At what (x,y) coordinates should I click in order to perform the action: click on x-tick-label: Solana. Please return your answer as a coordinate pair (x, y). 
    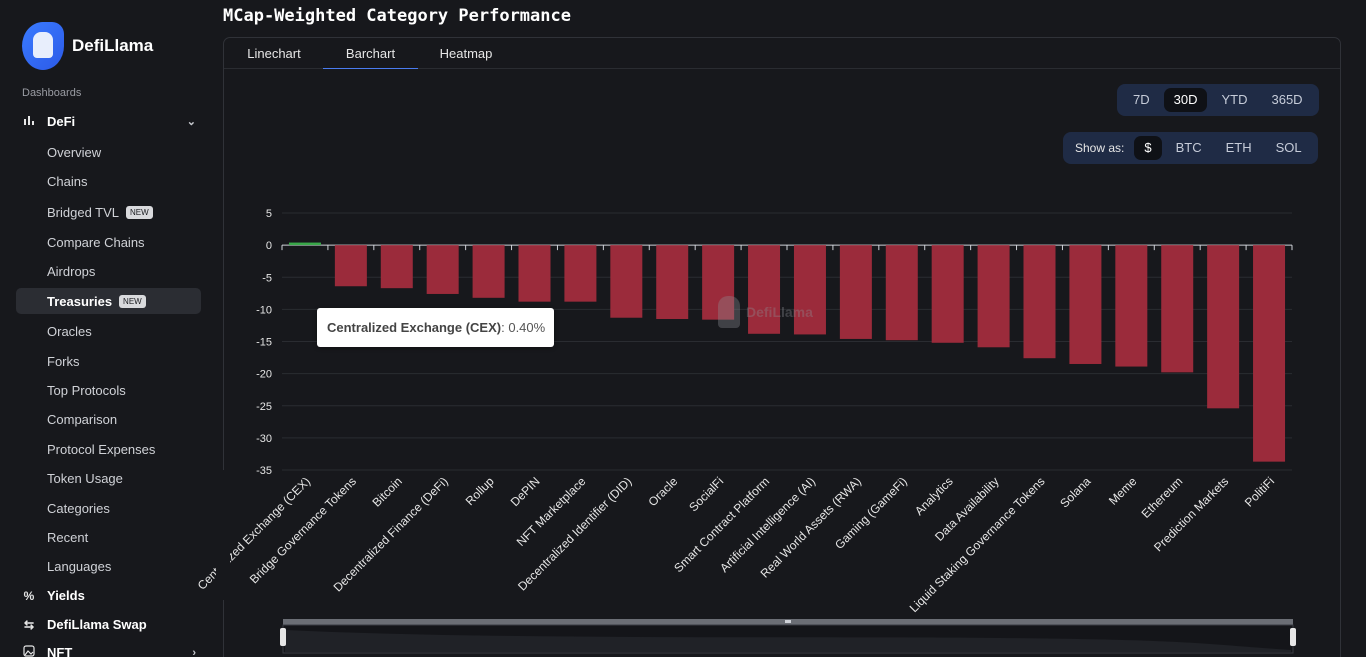
    Looking at the image, I should click on (1075, 492).